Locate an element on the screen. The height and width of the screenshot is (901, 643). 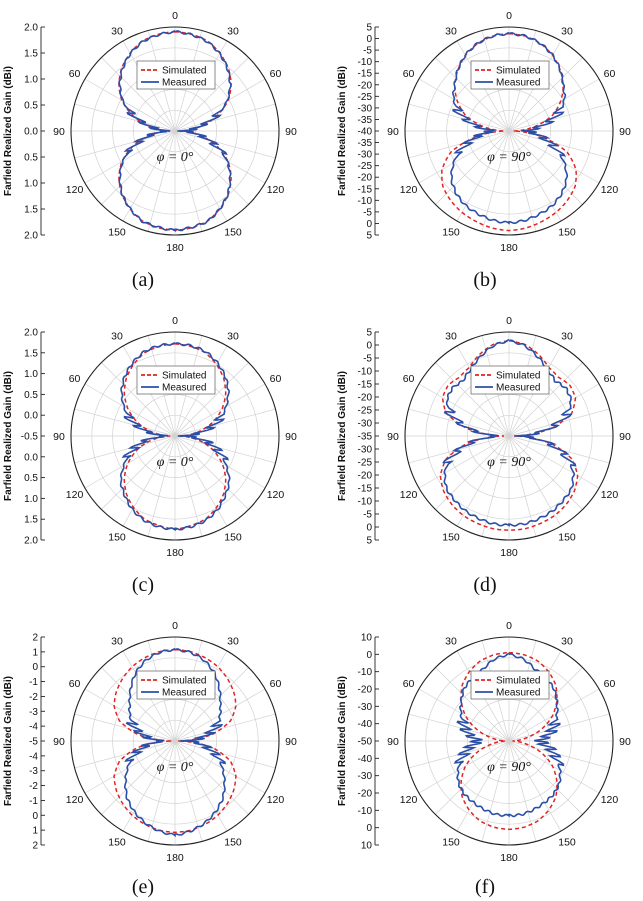
angle-label: 180 is located at coordinates (509, 858).